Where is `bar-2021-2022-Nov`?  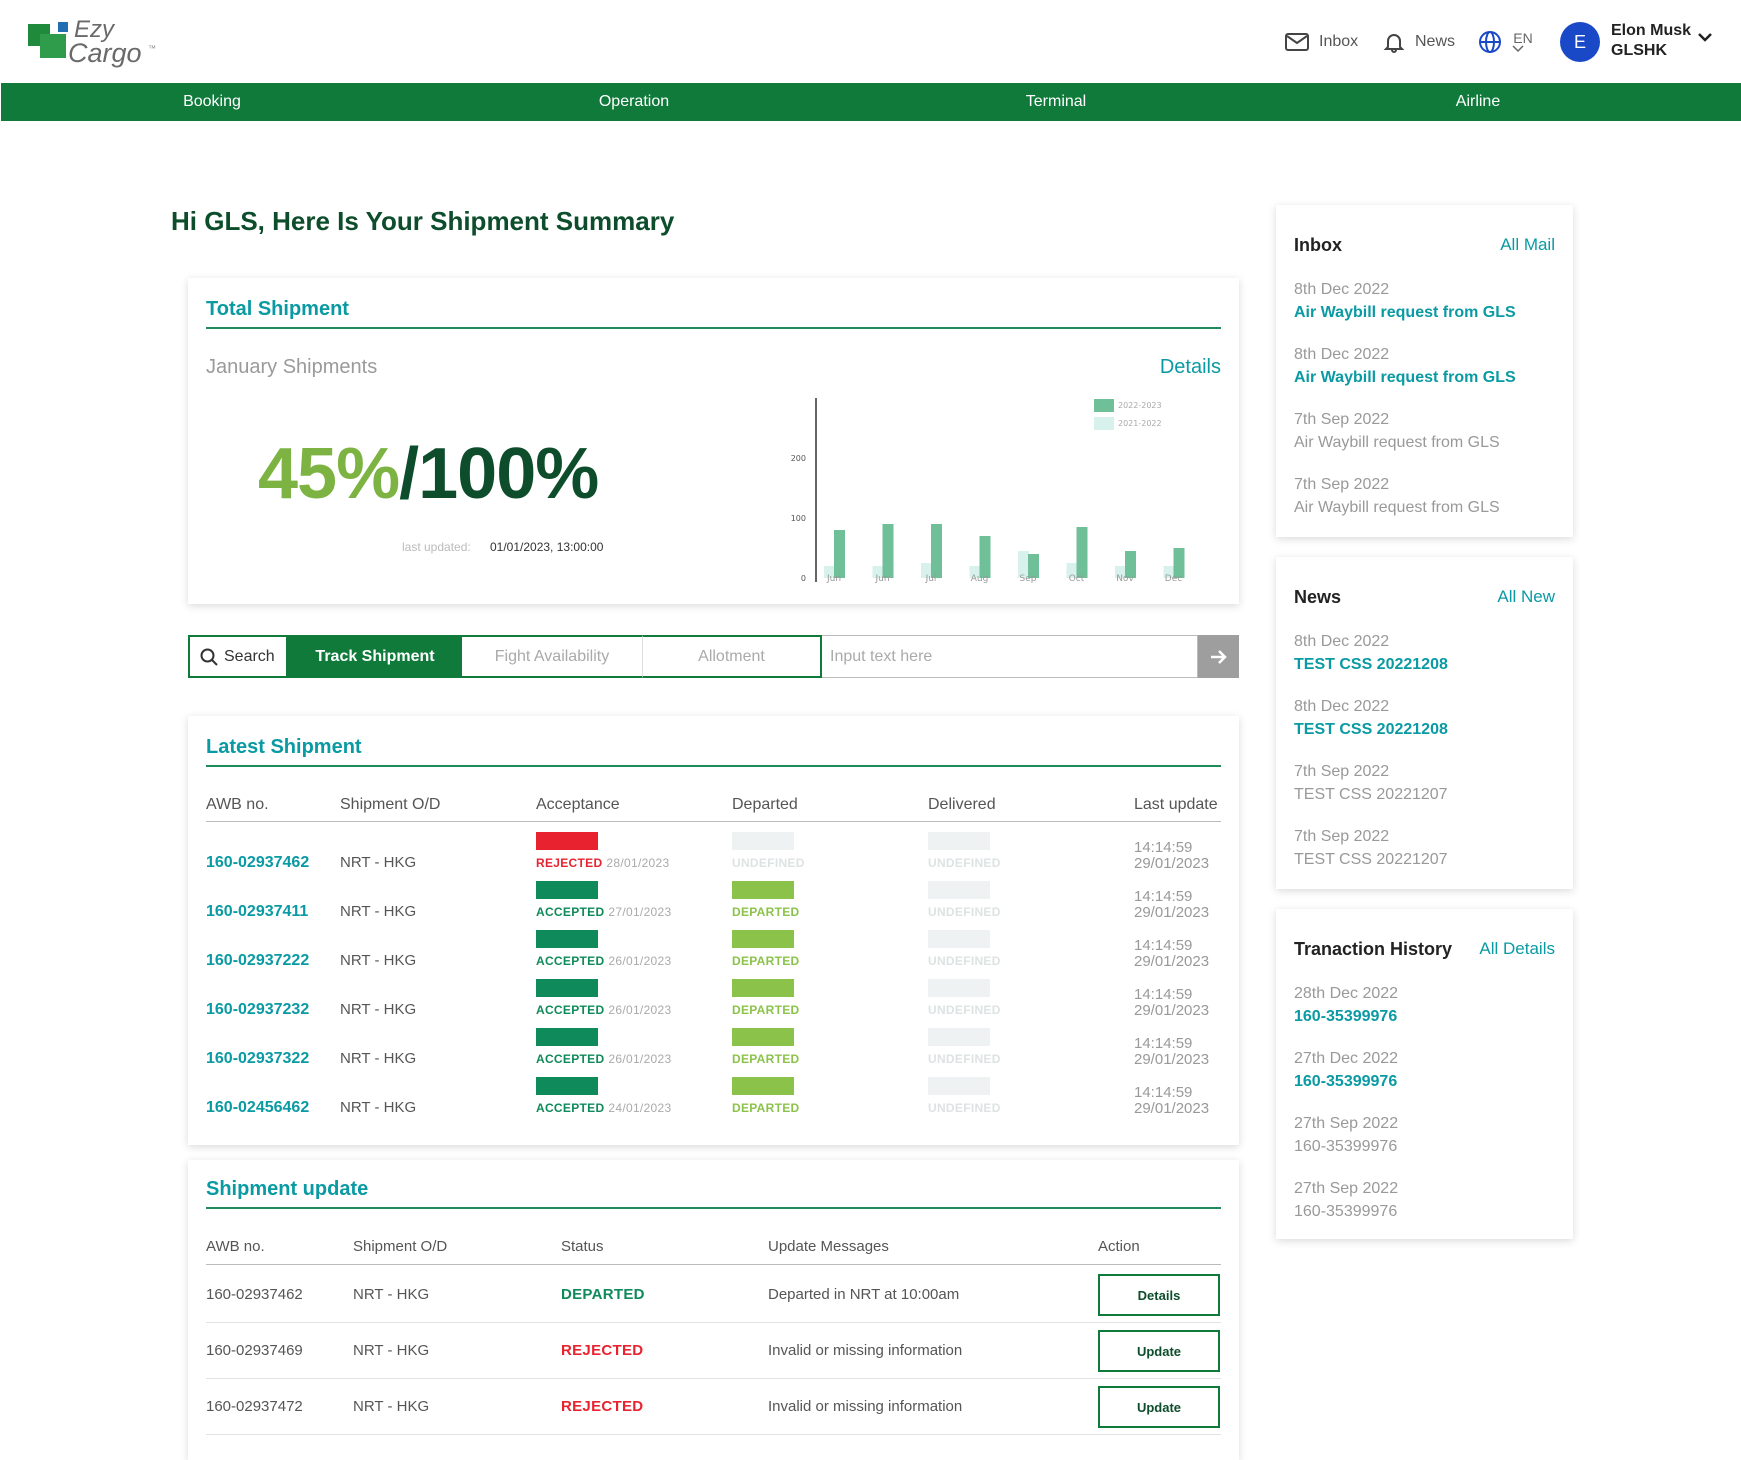
bar-2021-2022-Nov is located at coordinates (1120, 572).